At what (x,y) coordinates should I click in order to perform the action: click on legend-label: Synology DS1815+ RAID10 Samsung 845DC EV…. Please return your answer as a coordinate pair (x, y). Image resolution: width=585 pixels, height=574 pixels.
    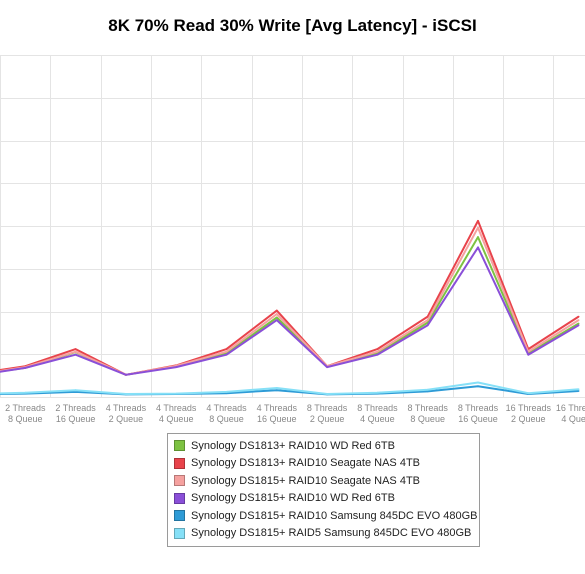
    Looking at the image, I should click on (334, 515).